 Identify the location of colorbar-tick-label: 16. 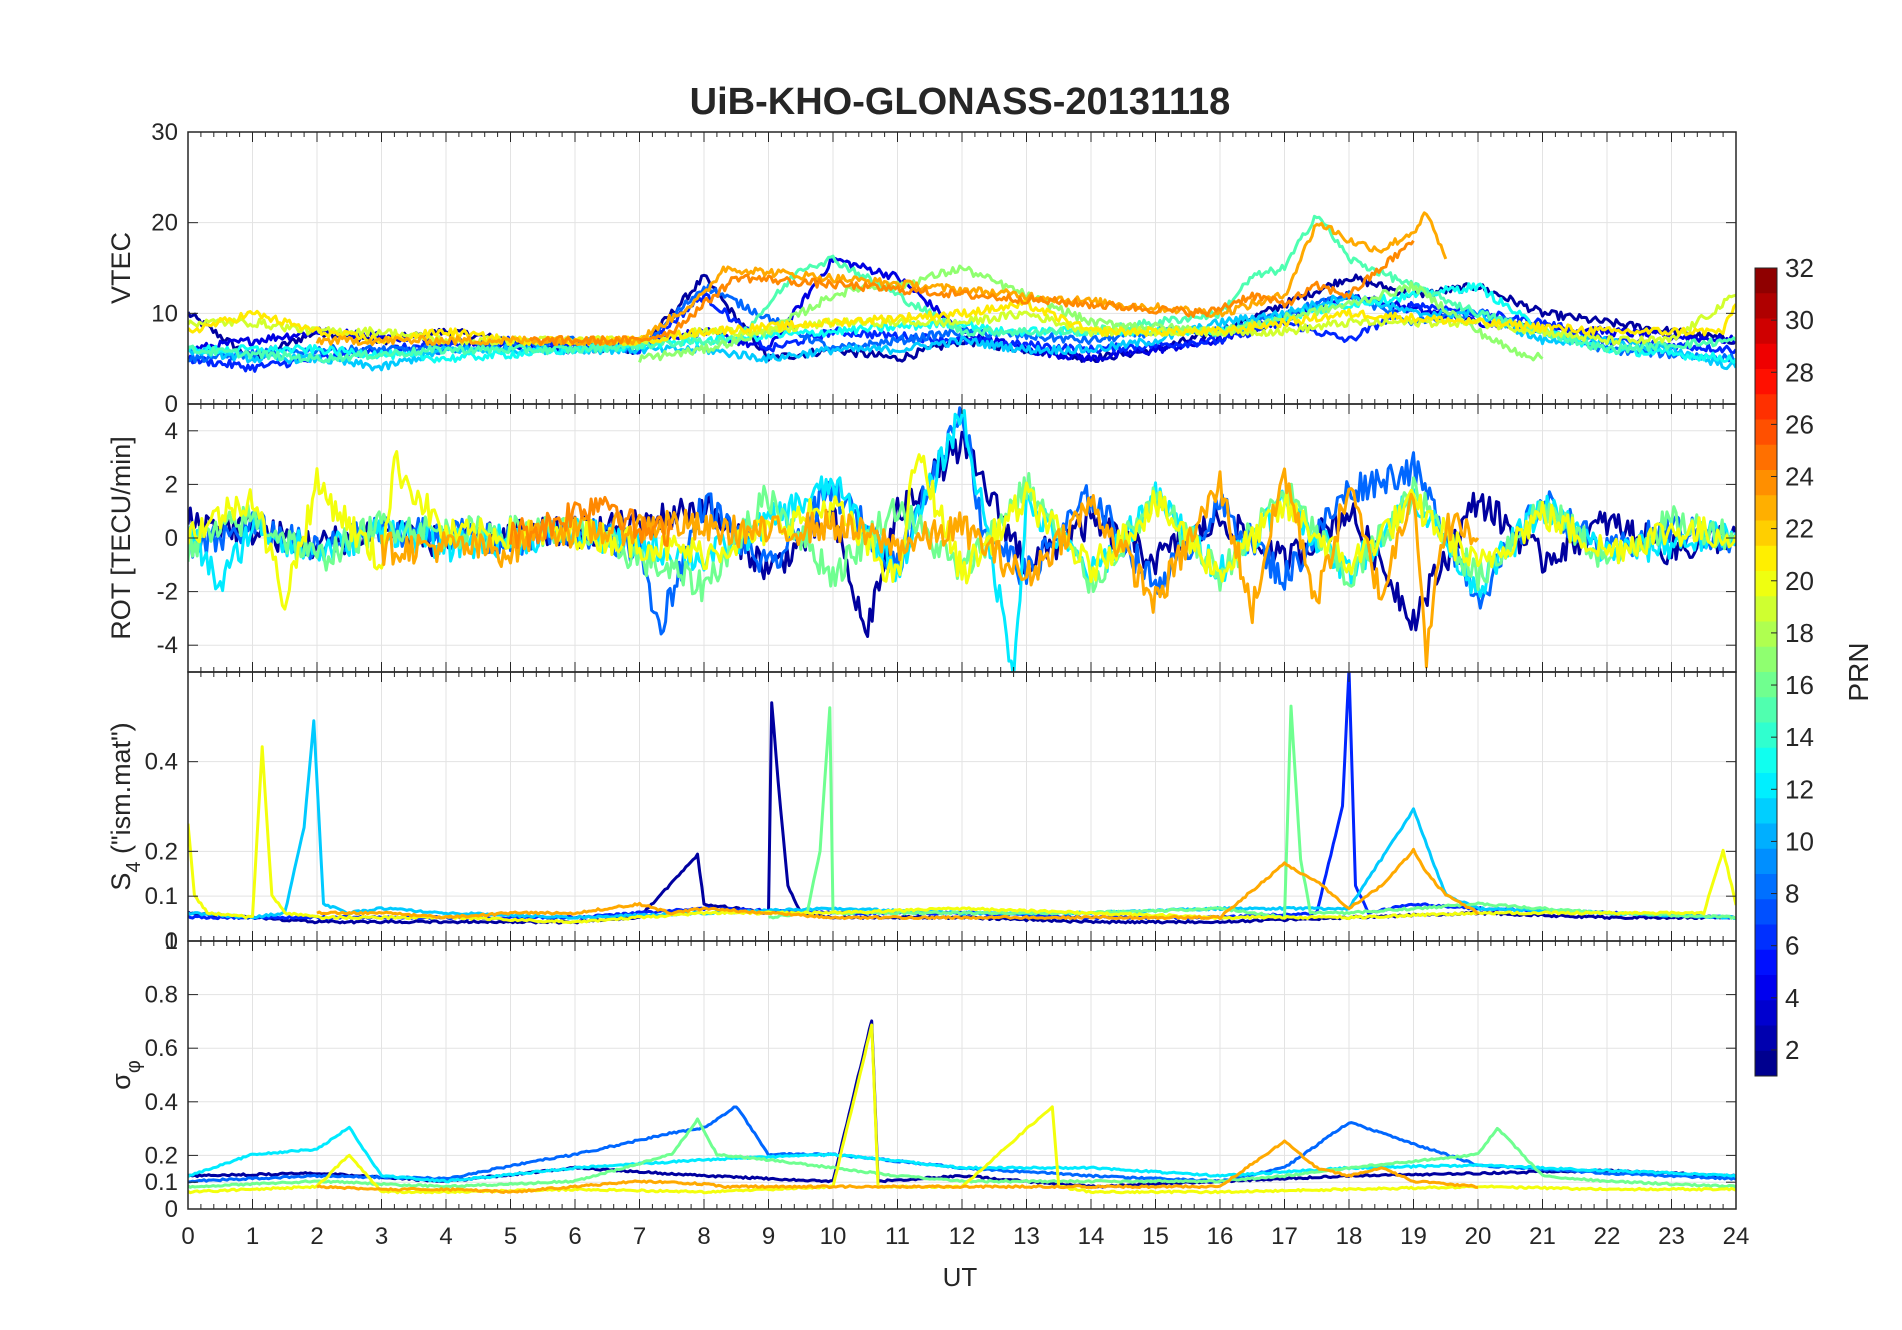
(1799, 685).